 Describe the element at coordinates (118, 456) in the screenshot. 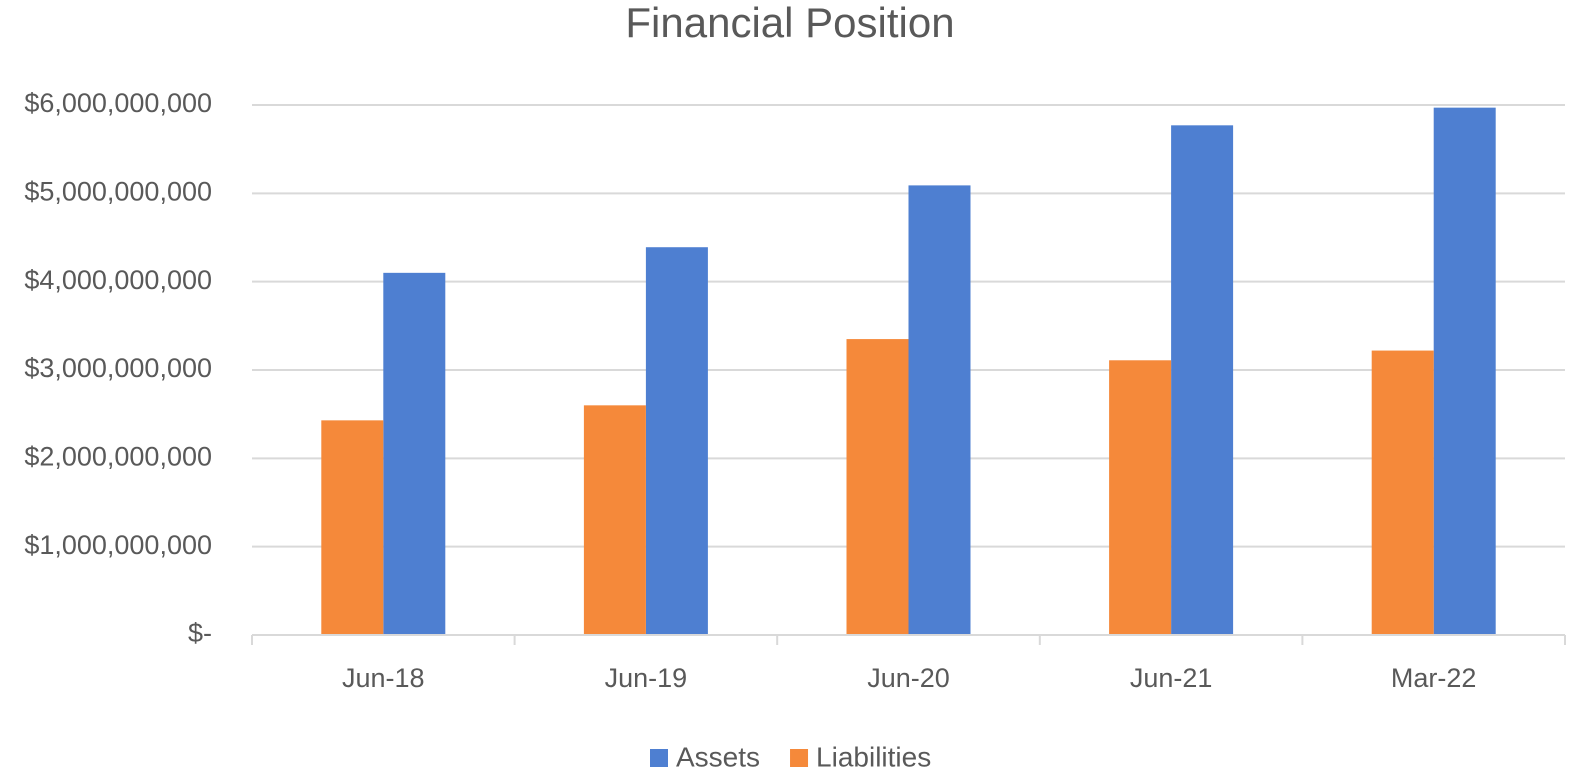

I see `y-tick-label: $2,000,000,000` at that location.